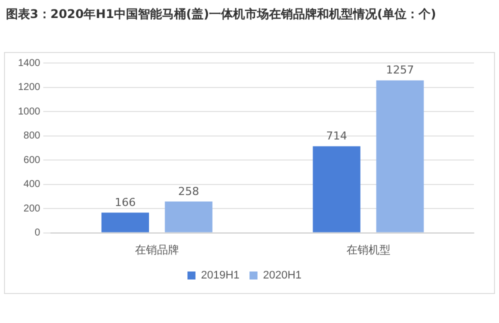  I want to click on y-tick-label: 0, so click(37, 233).